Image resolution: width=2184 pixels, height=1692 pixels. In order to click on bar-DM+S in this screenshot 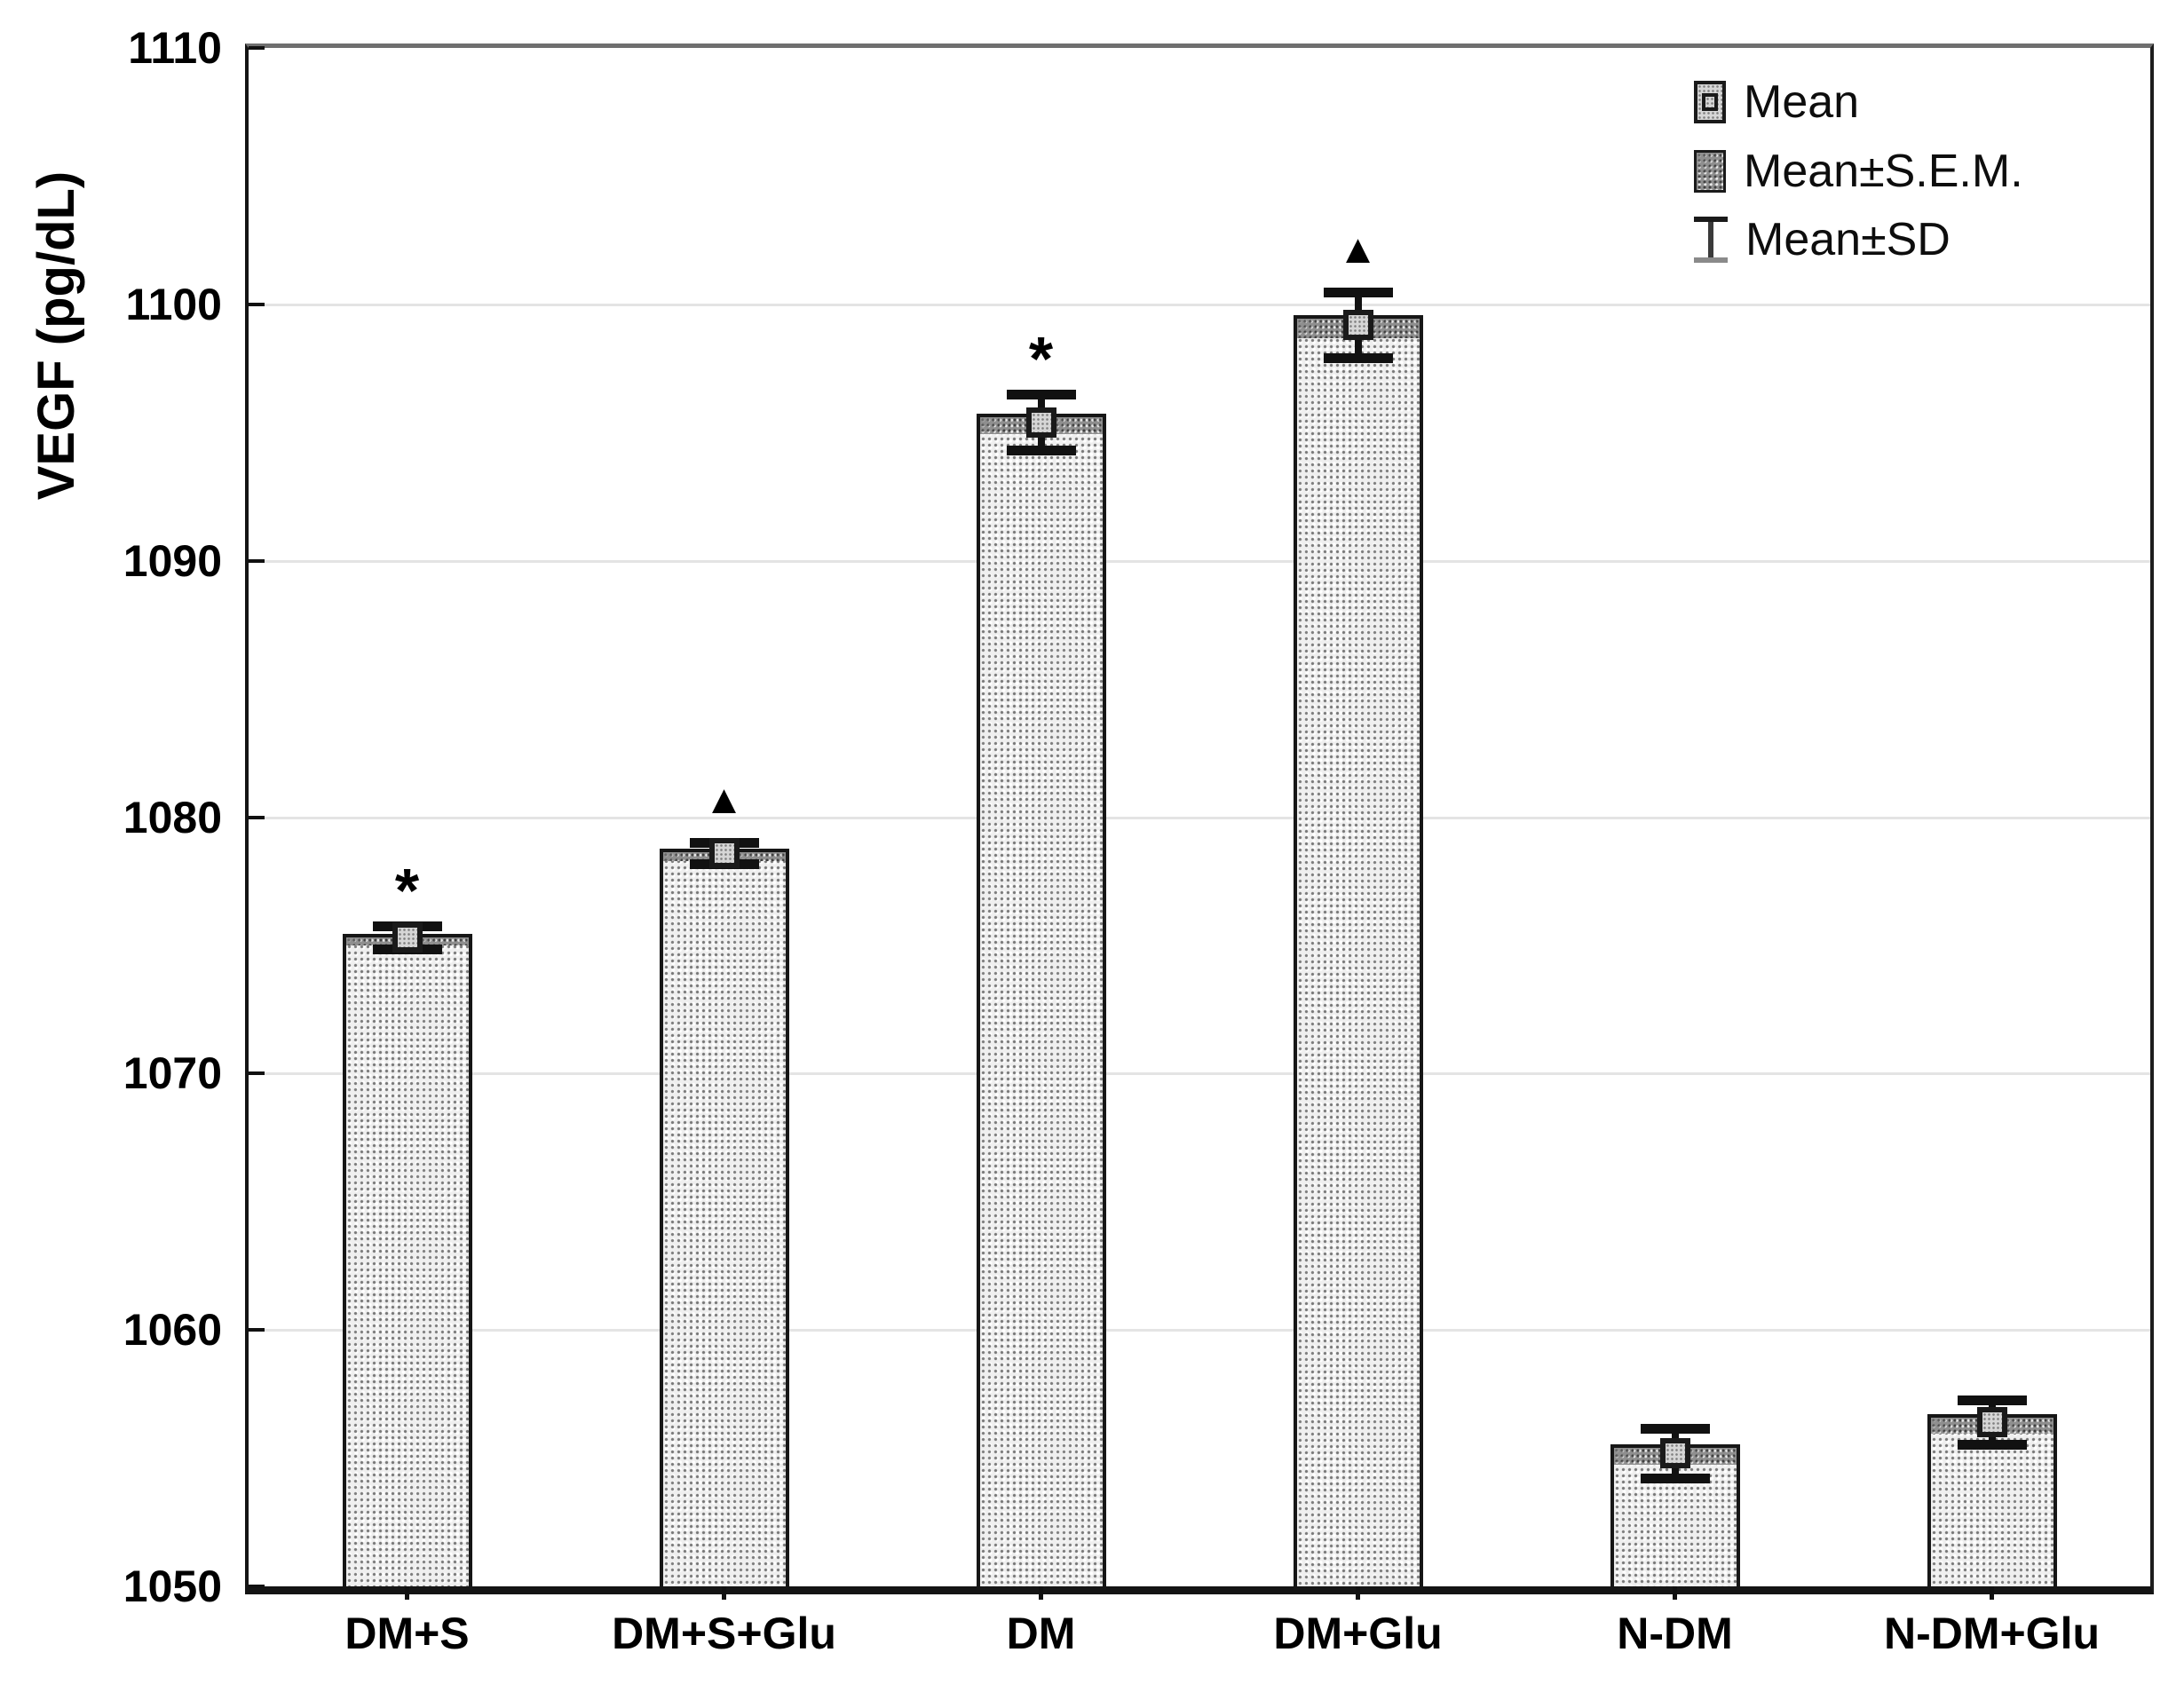, I will do `click(407, 1261)`.